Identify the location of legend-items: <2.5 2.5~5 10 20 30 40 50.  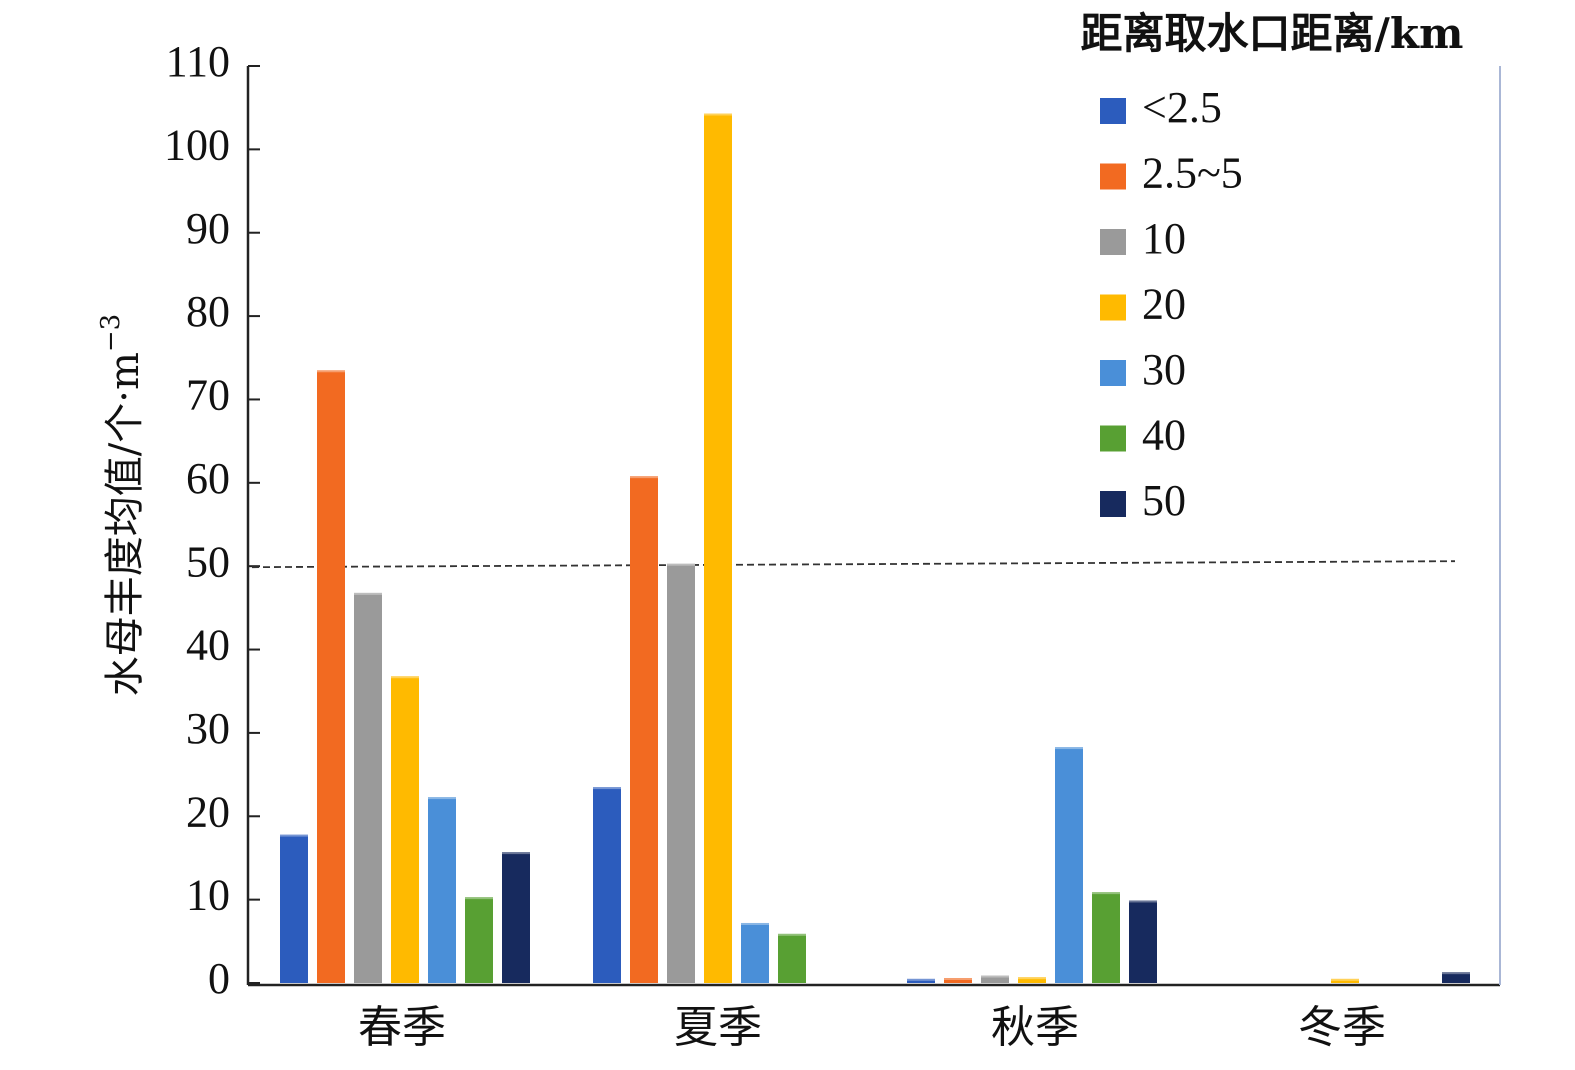
(1171, 304).